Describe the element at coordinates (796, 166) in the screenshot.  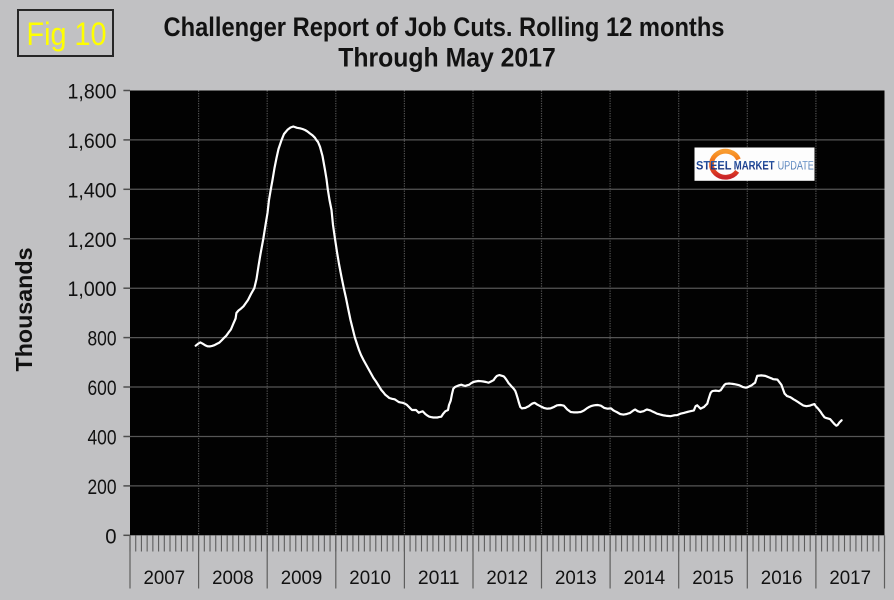
I see `svg-text: UPDATE` at that location.